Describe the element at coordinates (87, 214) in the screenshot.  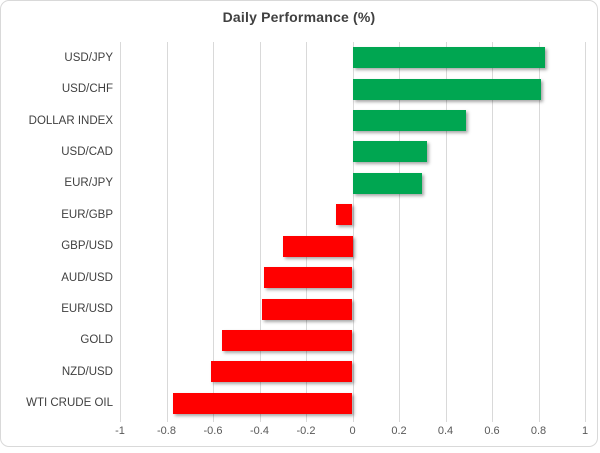
I see `category-label: EUR/GBP` at that location.